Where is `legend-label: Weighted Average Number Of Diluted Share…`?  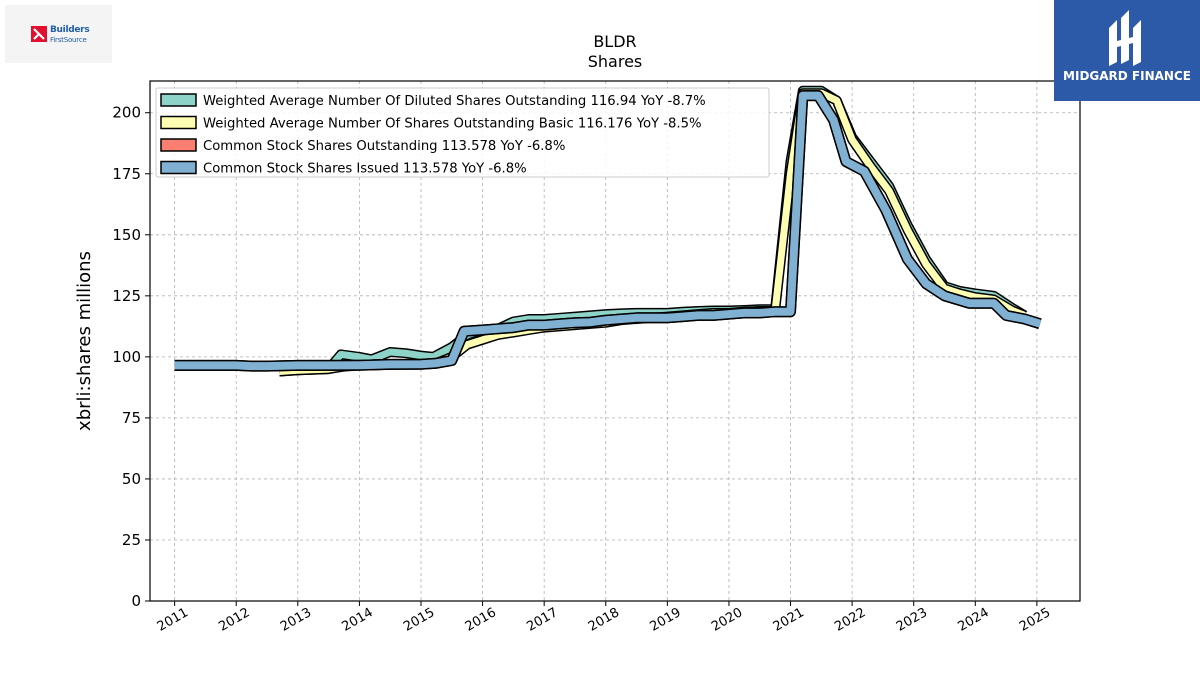 legend-label: Weighted Average Number Of Diluted Share… is located at coordinates (454, 101).